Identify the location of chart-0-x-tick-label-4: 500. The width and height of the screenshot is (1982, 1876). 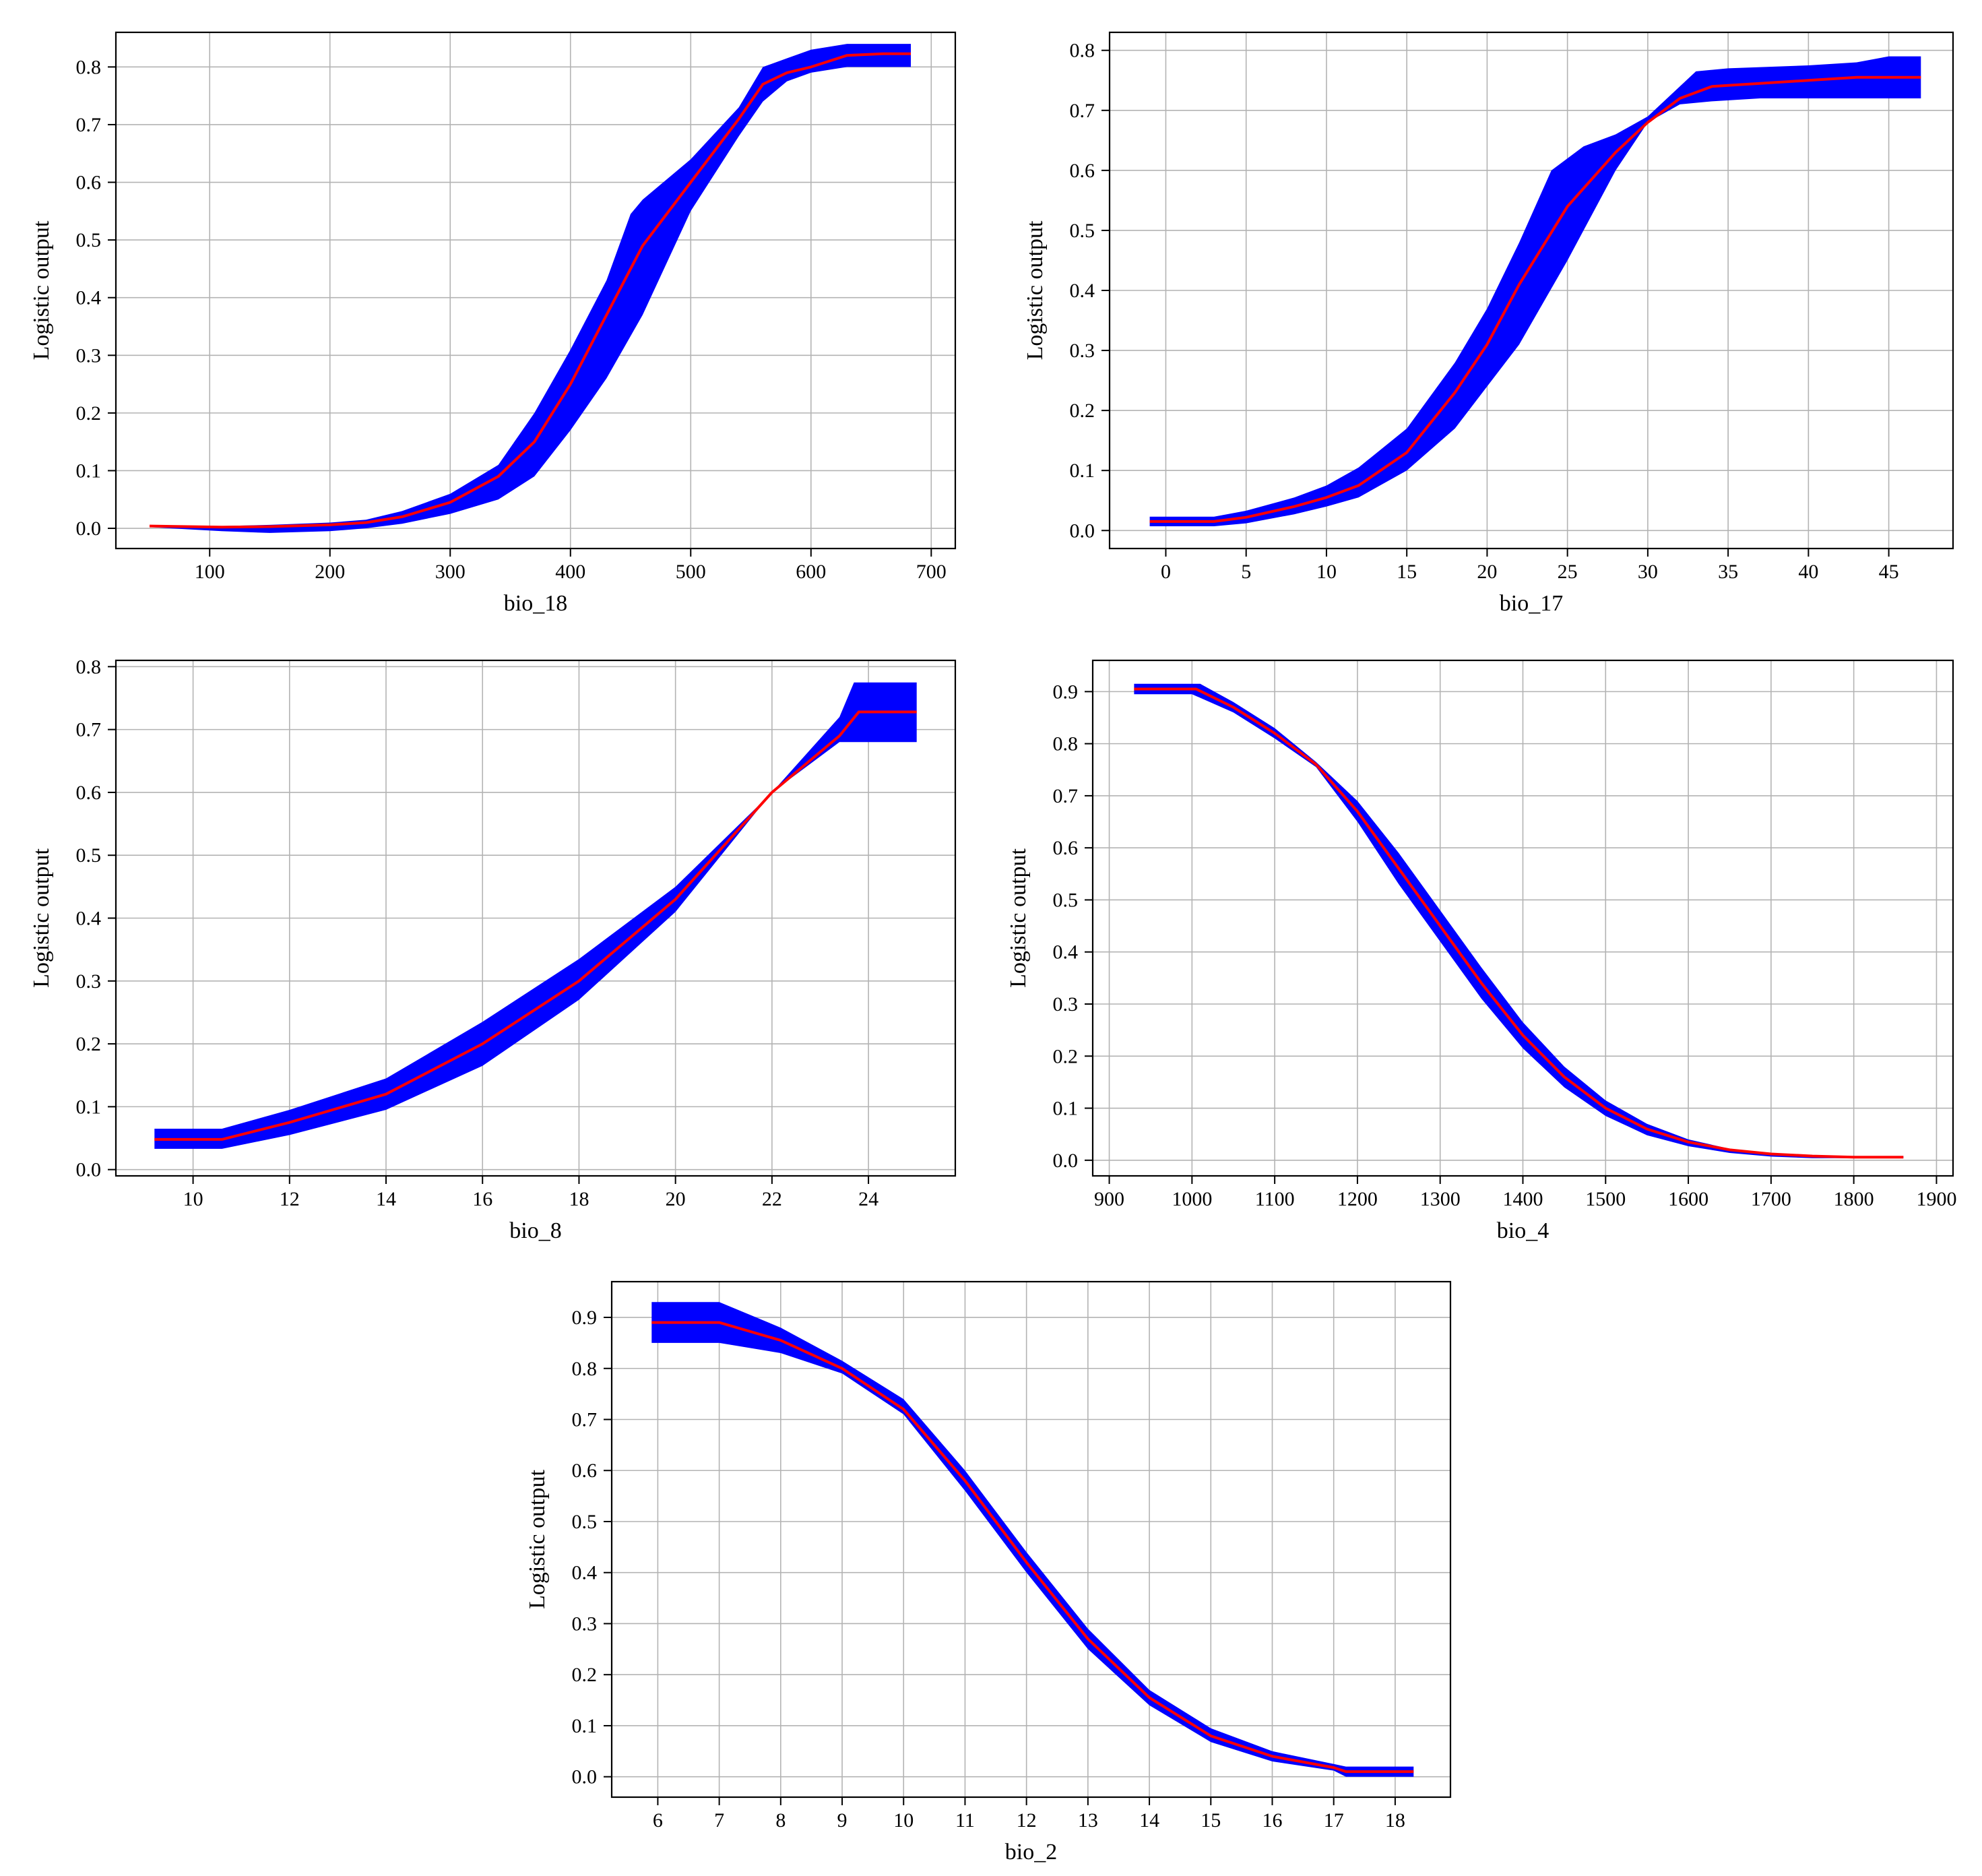
(691, 572).